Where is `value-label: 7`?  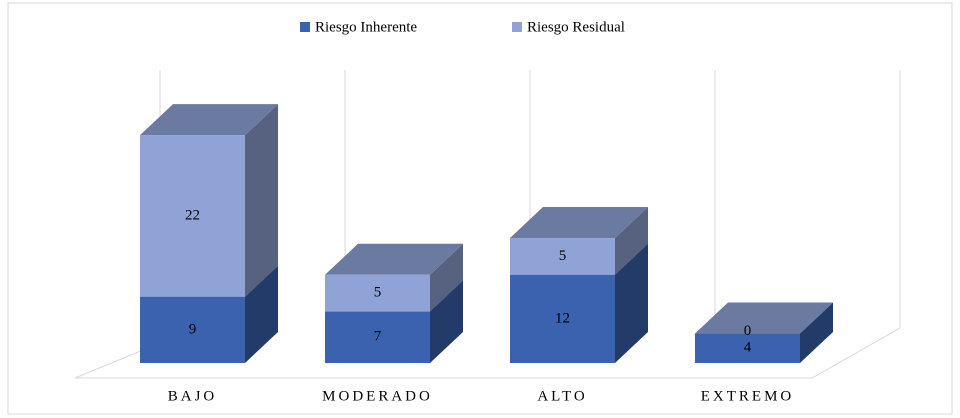 value-label: 7 is located at coordinates (378, 337).